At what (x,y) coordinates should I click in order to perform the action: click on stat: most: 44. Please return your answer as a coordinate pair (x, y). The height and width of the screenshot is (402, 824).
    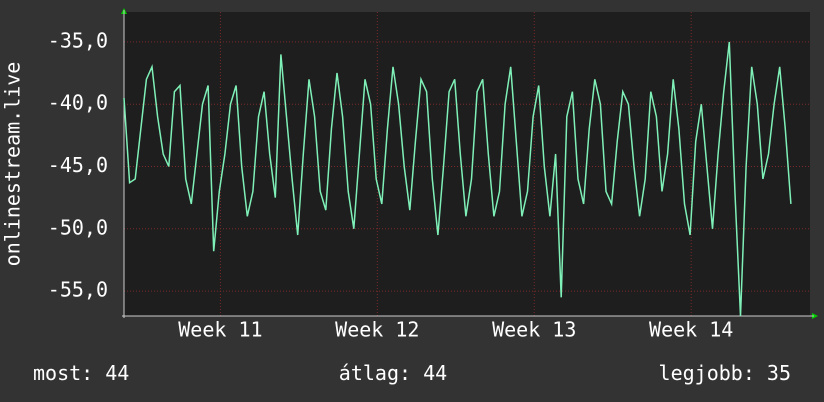
    Looking at the image, I should click on (81, 373).